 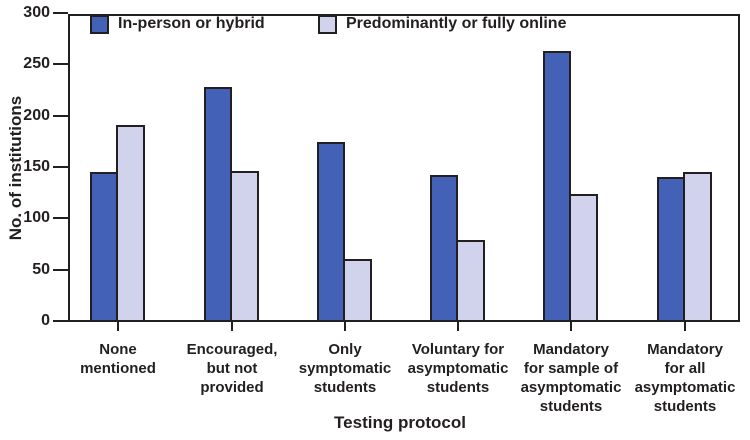 What do you see at coordinates (685, 368) in the screenshot?
I see `x-category-label-line: for all` at bounding box center [685, 368].